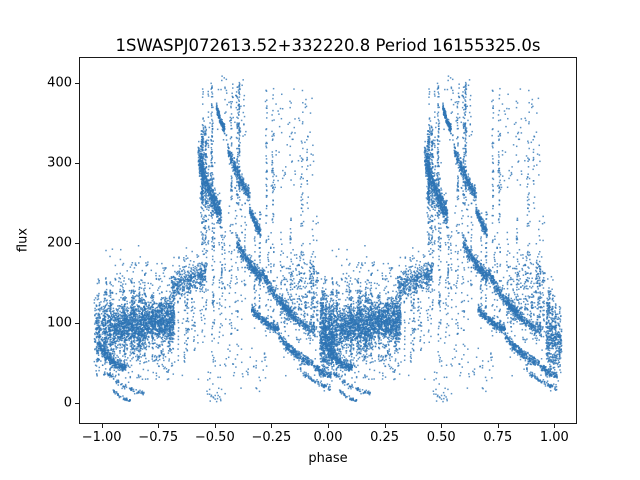 The height and width of the screenshot is (480, 640). Describe the element at coordinates (23, 240) in the screenshot. I see `y-axis-label: flux` at that location.